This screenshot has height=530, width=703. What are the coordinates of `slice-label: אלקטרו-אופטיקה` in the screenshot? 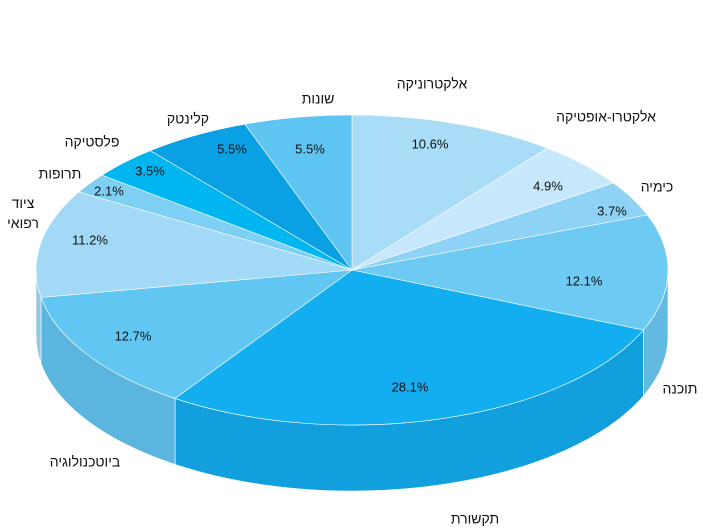 It's located at (606, 117).